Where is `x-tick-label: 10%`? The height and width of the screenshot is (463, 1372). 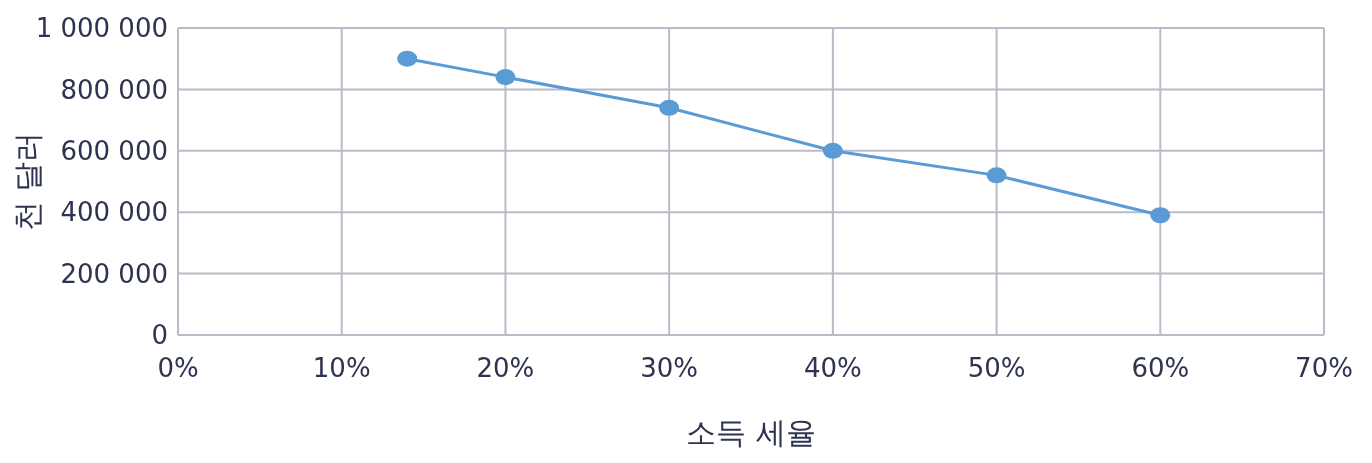 x-tick-label: 10% is located at coordinates (341, 368).